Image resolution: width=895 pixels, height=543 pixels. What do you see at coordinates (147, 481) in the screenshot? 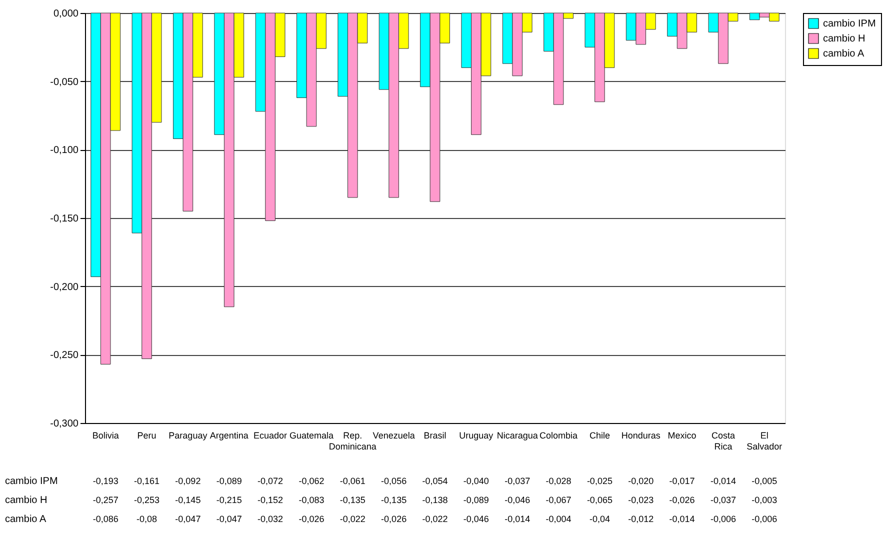
I see `data-label: -0,161` at bounding box center [147, 481].